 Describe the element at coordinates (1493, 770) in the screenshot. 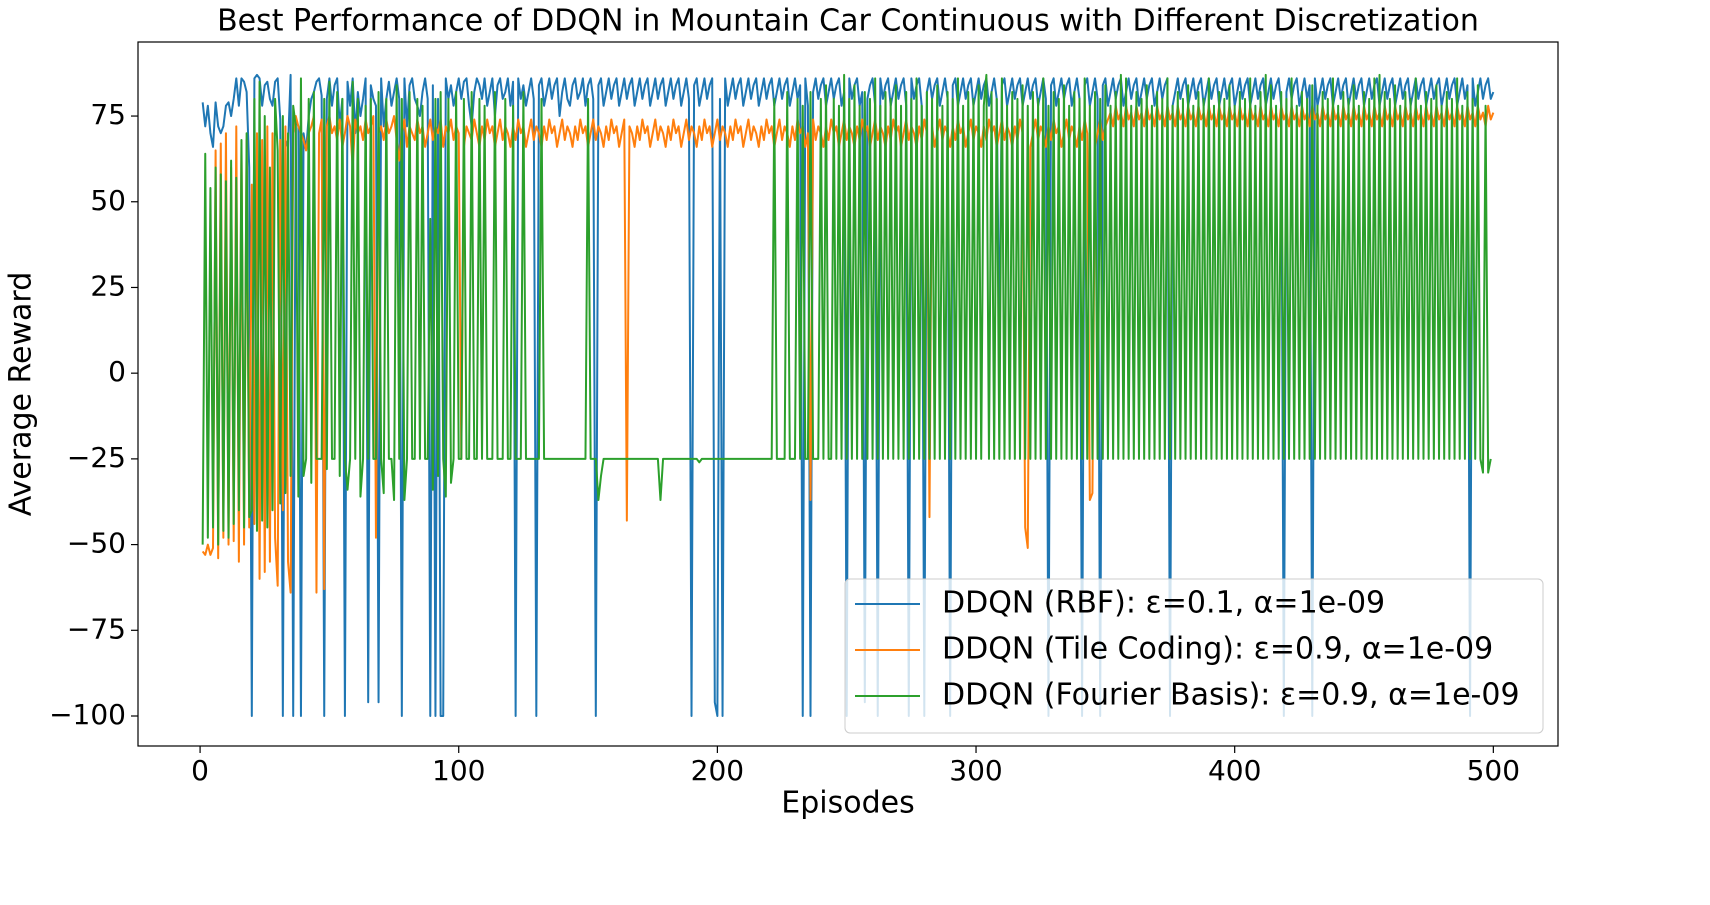

I see `x-tick-label: 500` at that location.